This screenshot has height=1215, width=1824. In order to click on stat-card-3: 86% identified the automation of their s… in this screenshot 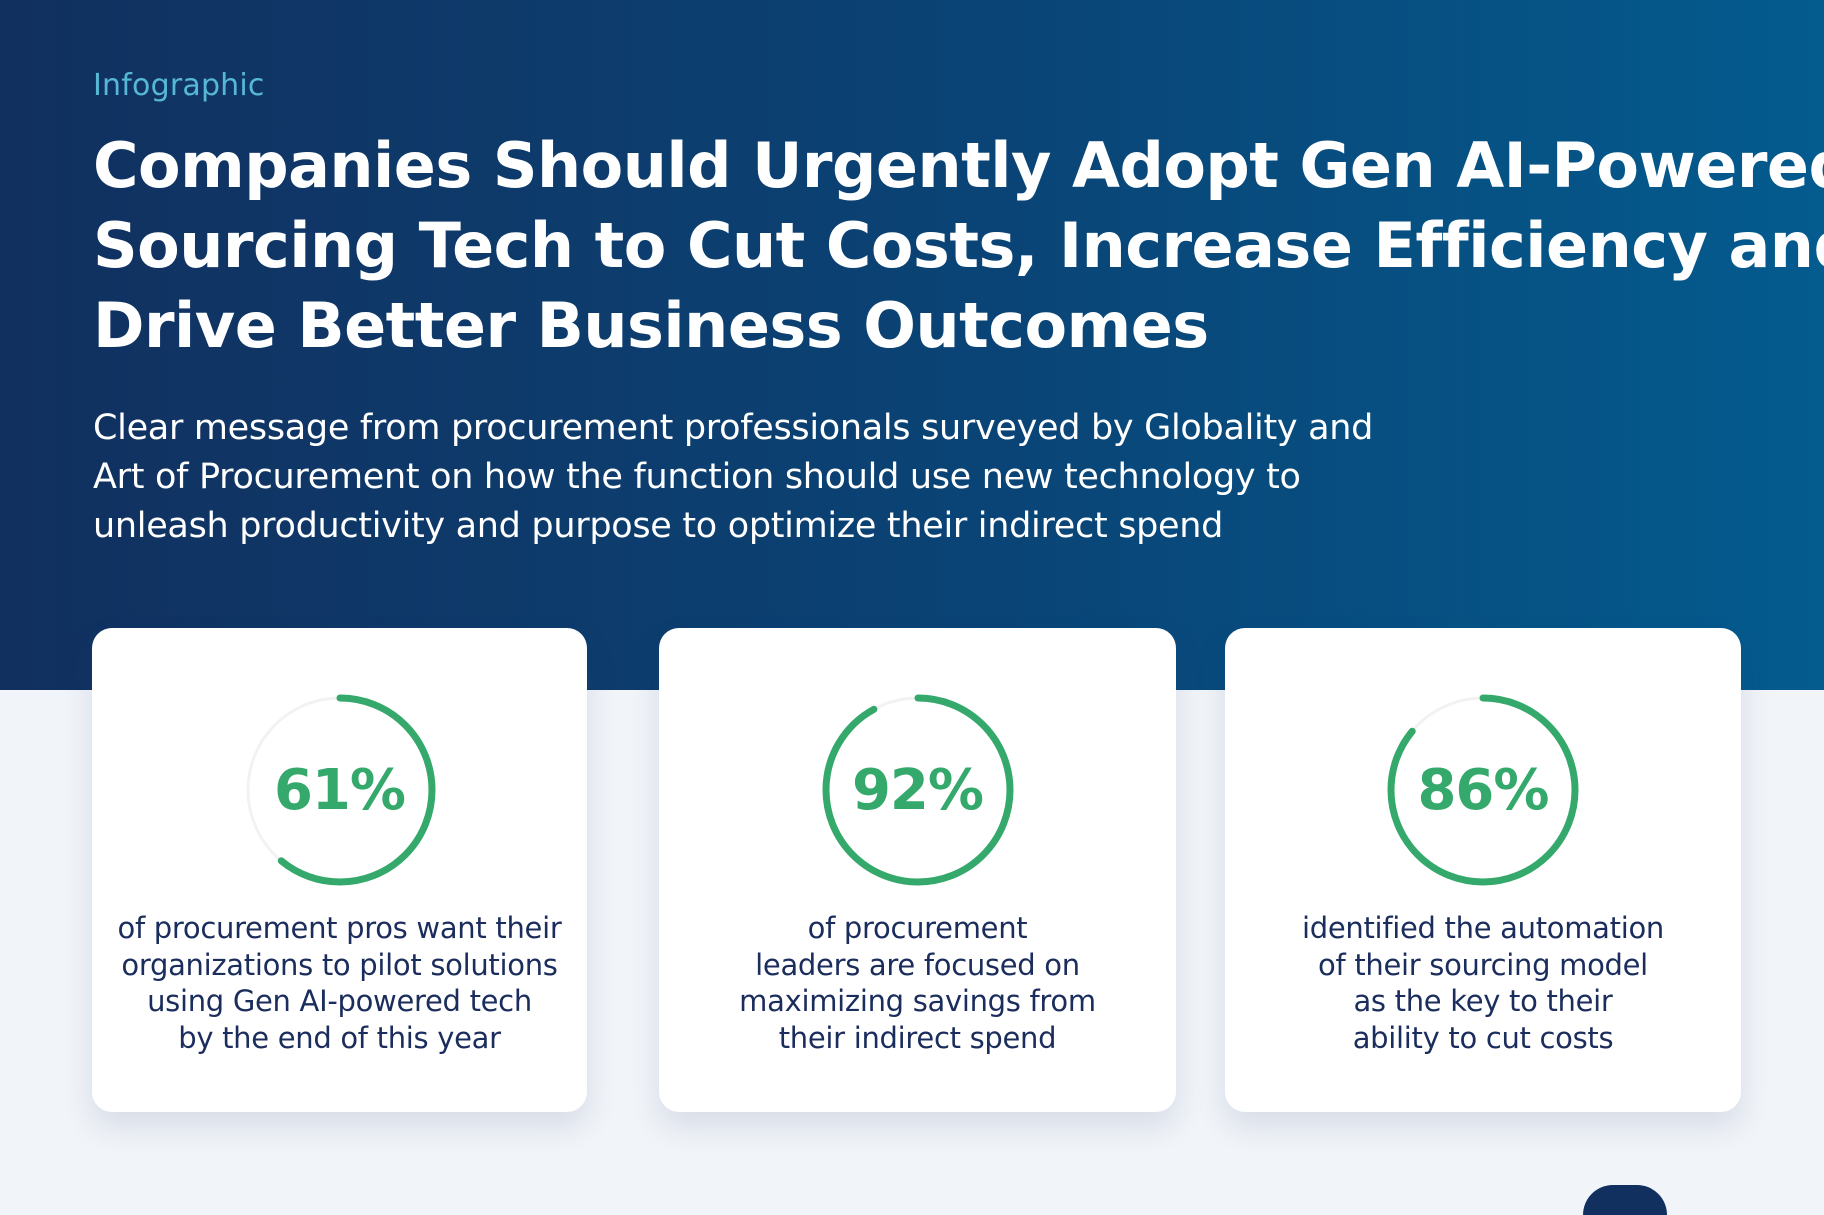, I will do `click(1483, 870)`.